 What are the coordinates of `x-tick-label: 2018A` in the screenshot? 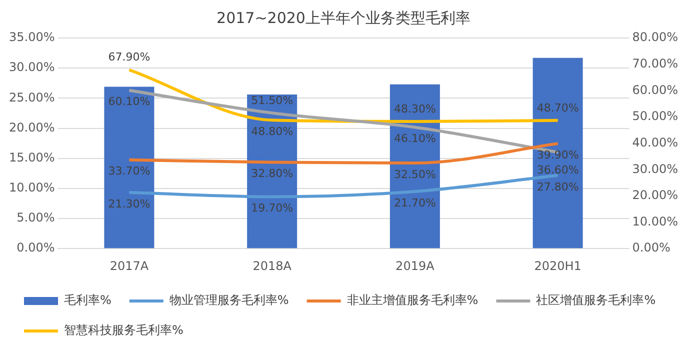 It's located at (272, 265).